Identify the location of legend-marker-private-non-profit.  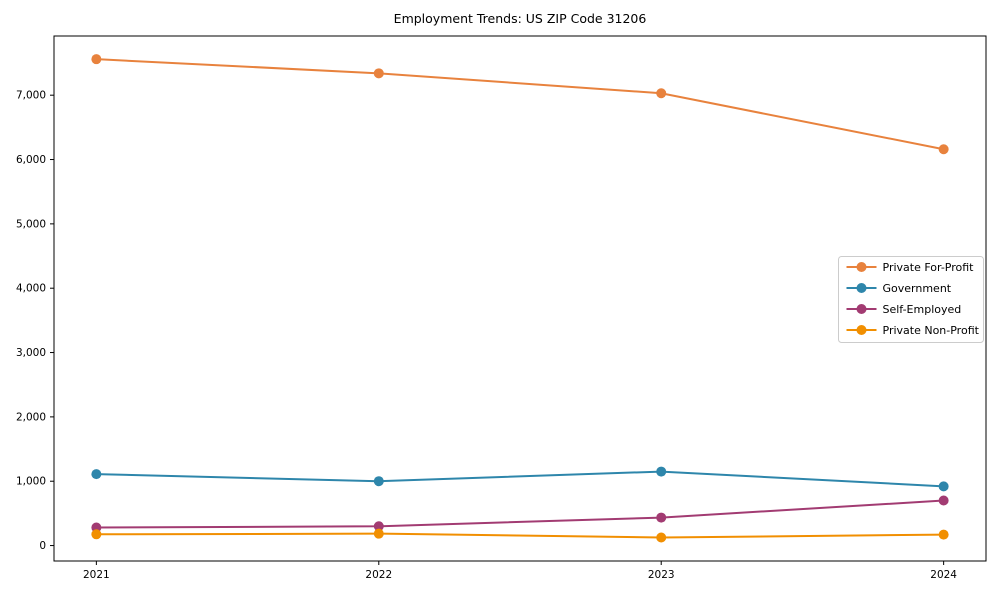
(861, 330).